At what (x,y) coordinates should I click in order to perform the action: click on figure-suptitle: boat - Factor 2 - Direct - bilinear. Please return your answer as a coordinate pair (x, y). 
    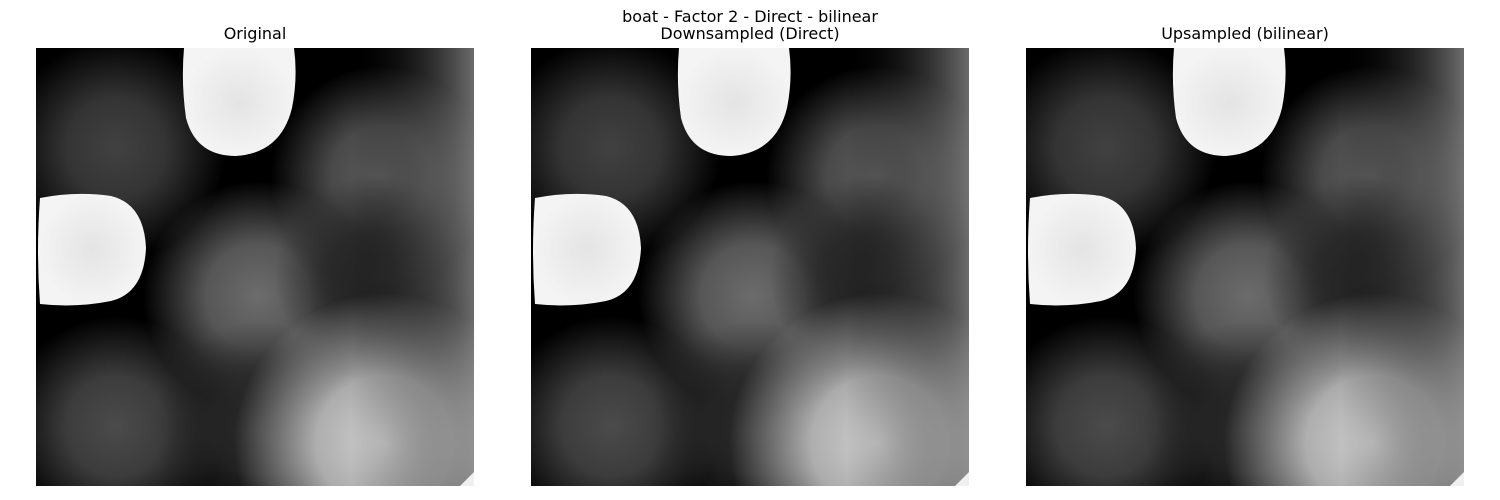
    Looking at the image, I should click on (750, 16).